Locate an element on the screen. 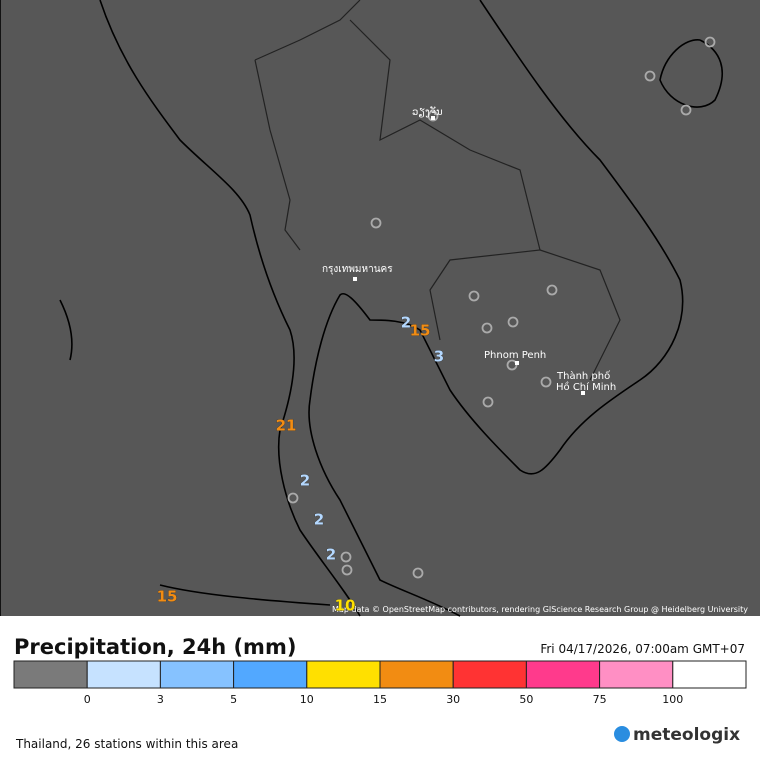 This screenshot has height=760, width=760. station-value: 10 is located at coordinates (345, 606).